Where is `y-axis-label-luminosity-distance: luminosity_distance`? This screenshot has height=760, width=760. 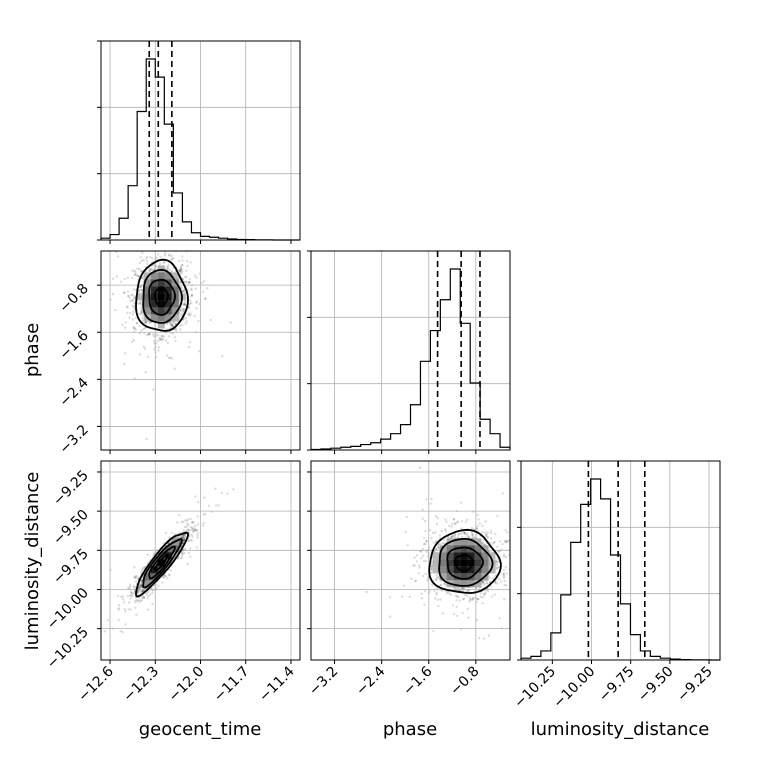
y-axis-label-luminosity-distance: luminosity_distance is located at coordinates (32, 561).